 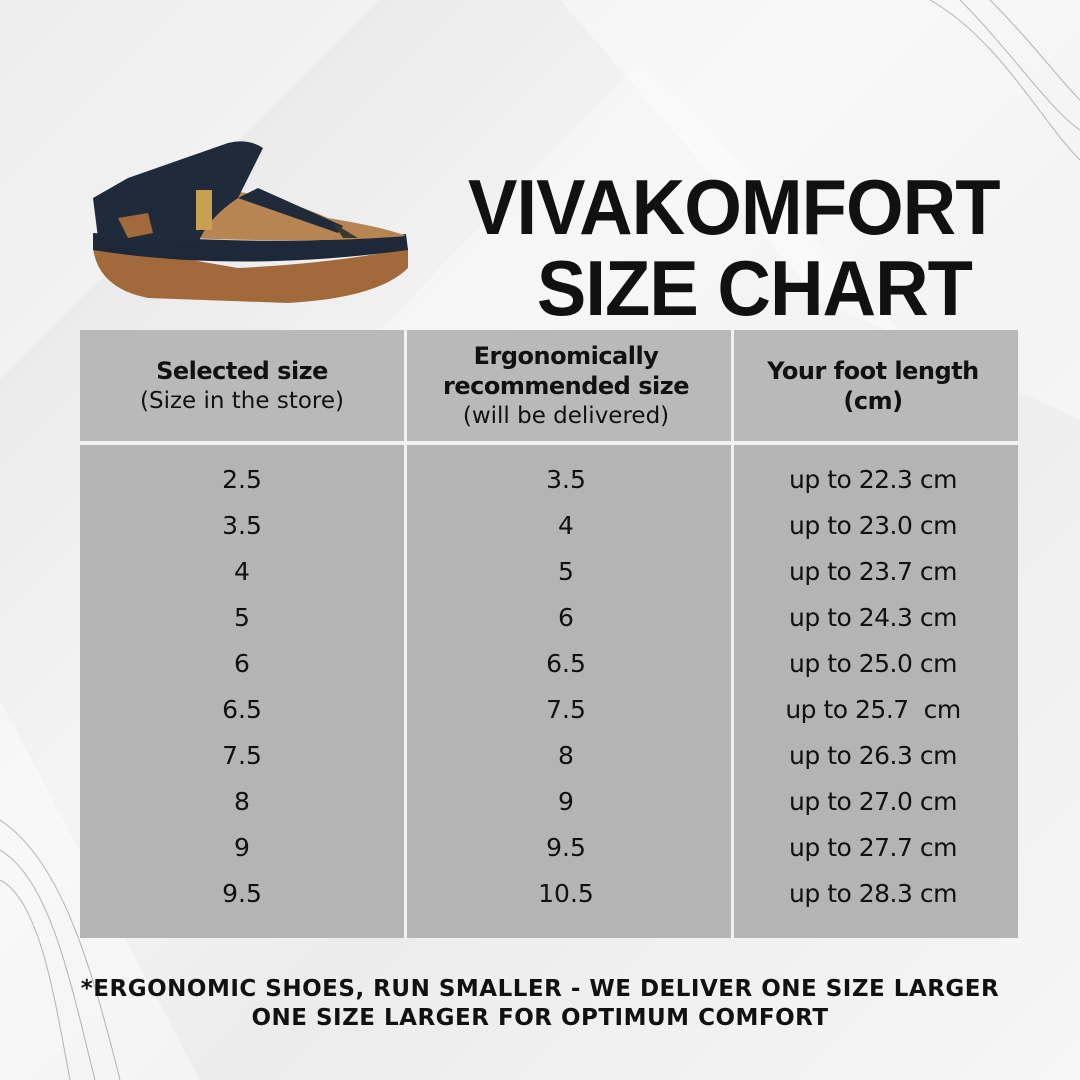 I want to click on selected-size-cell: 8, so click(x=242, y=801).